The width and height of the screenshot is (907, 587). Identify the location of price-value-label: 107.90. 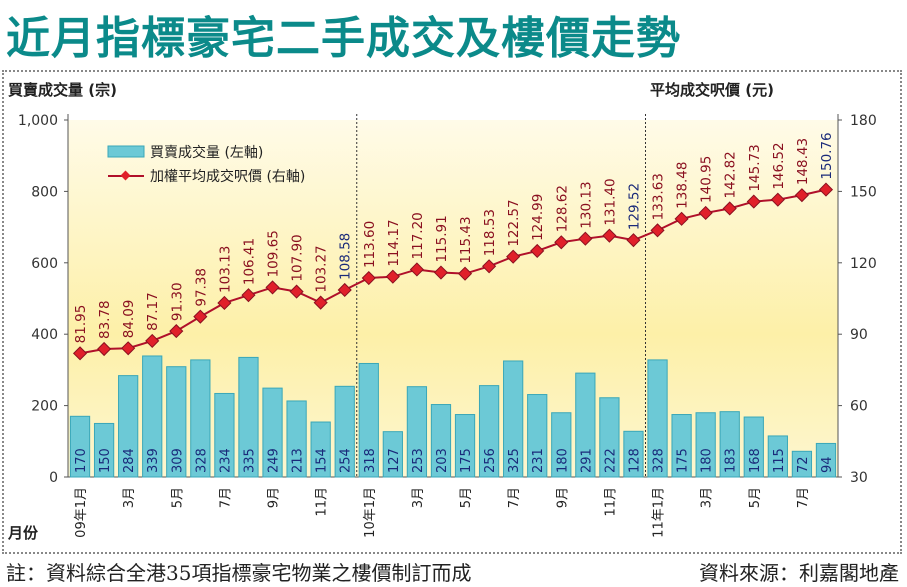
(298, 257).